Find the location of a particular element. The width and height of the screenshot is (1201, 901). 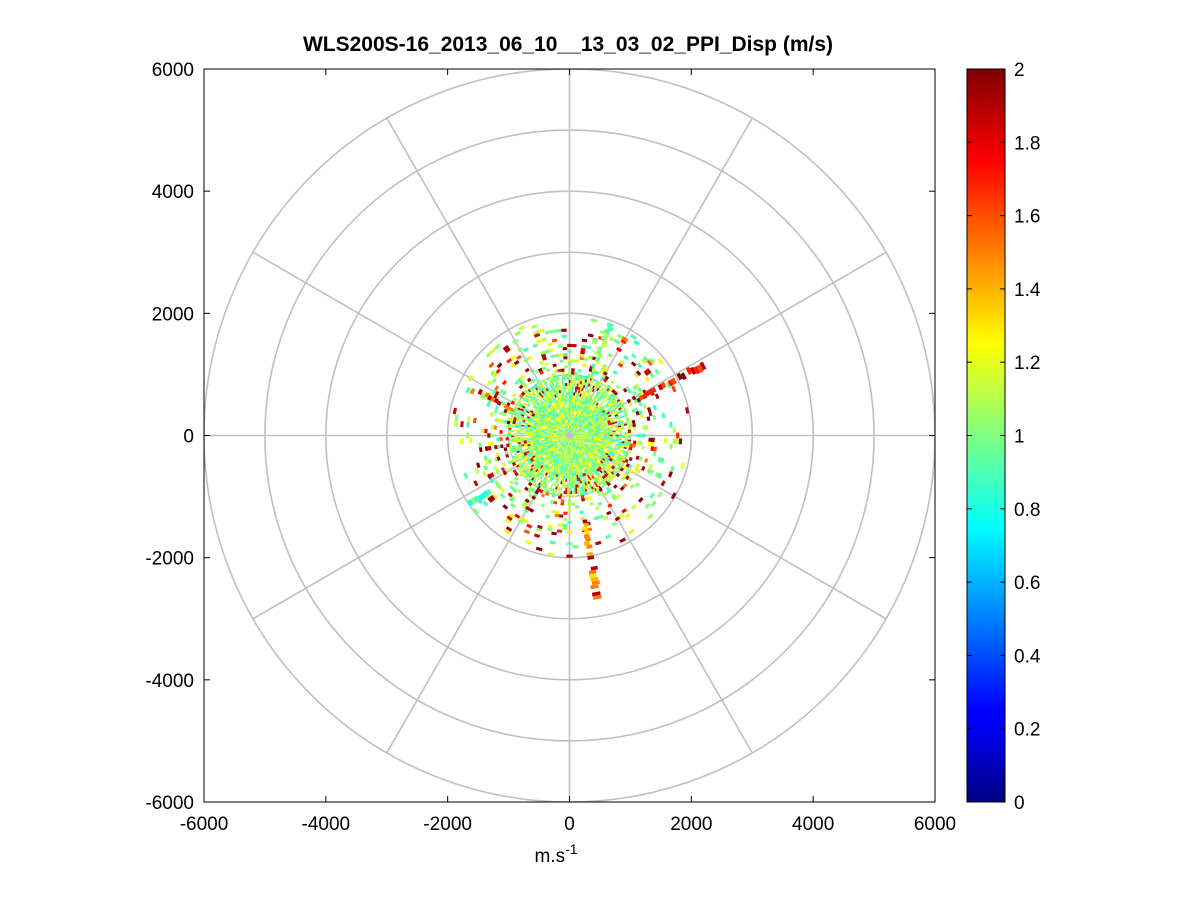

data-cell-1936 is located at coordinates (620, 410).